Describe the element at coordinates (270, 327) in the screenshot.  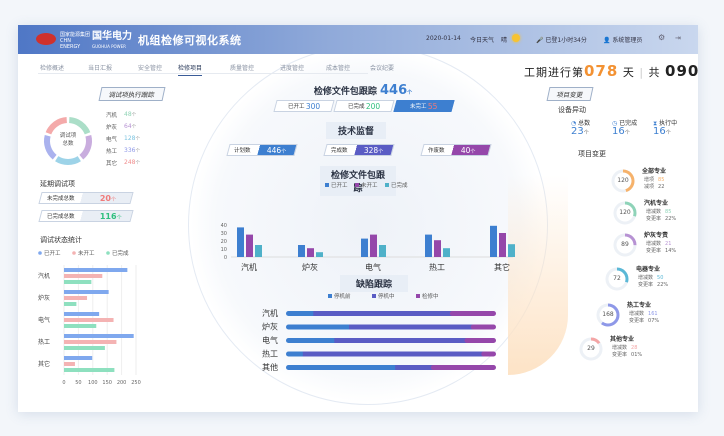
I see `category-label: 炉灰` at that location.